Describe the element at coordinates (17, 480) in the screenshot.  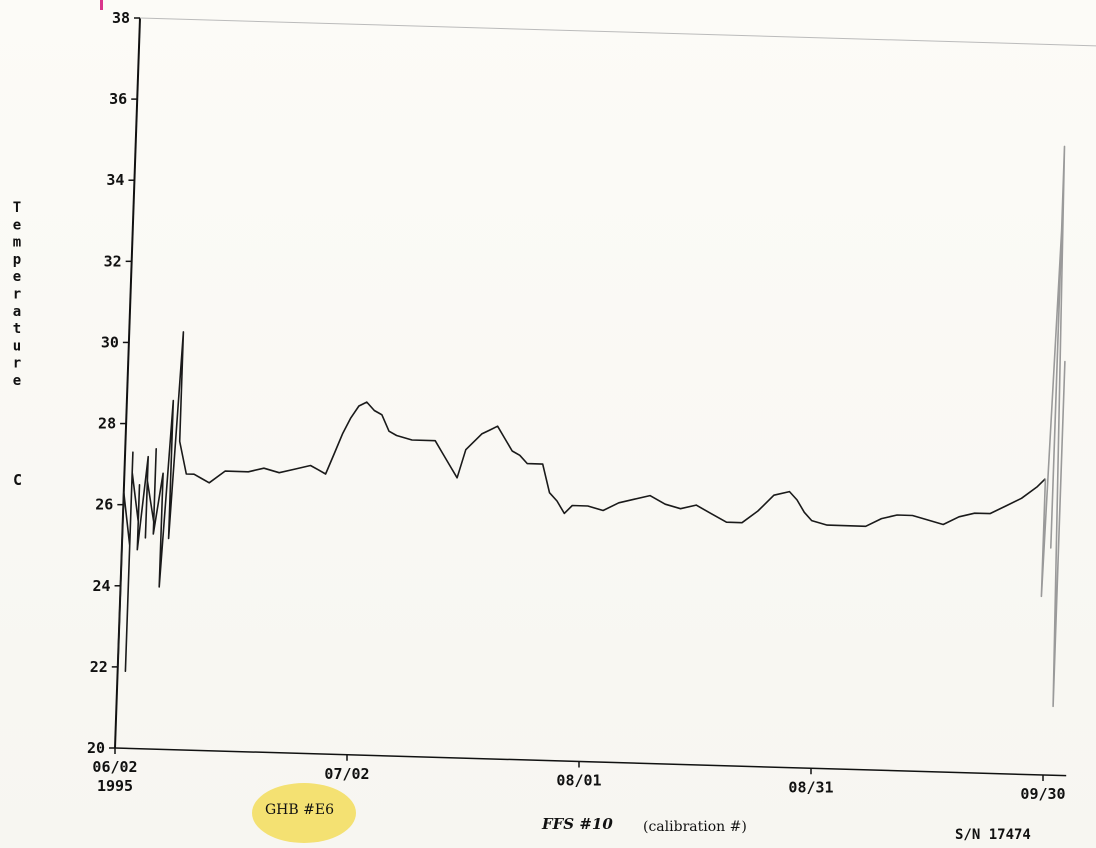
I see `y-axis-unit: C` at that location.